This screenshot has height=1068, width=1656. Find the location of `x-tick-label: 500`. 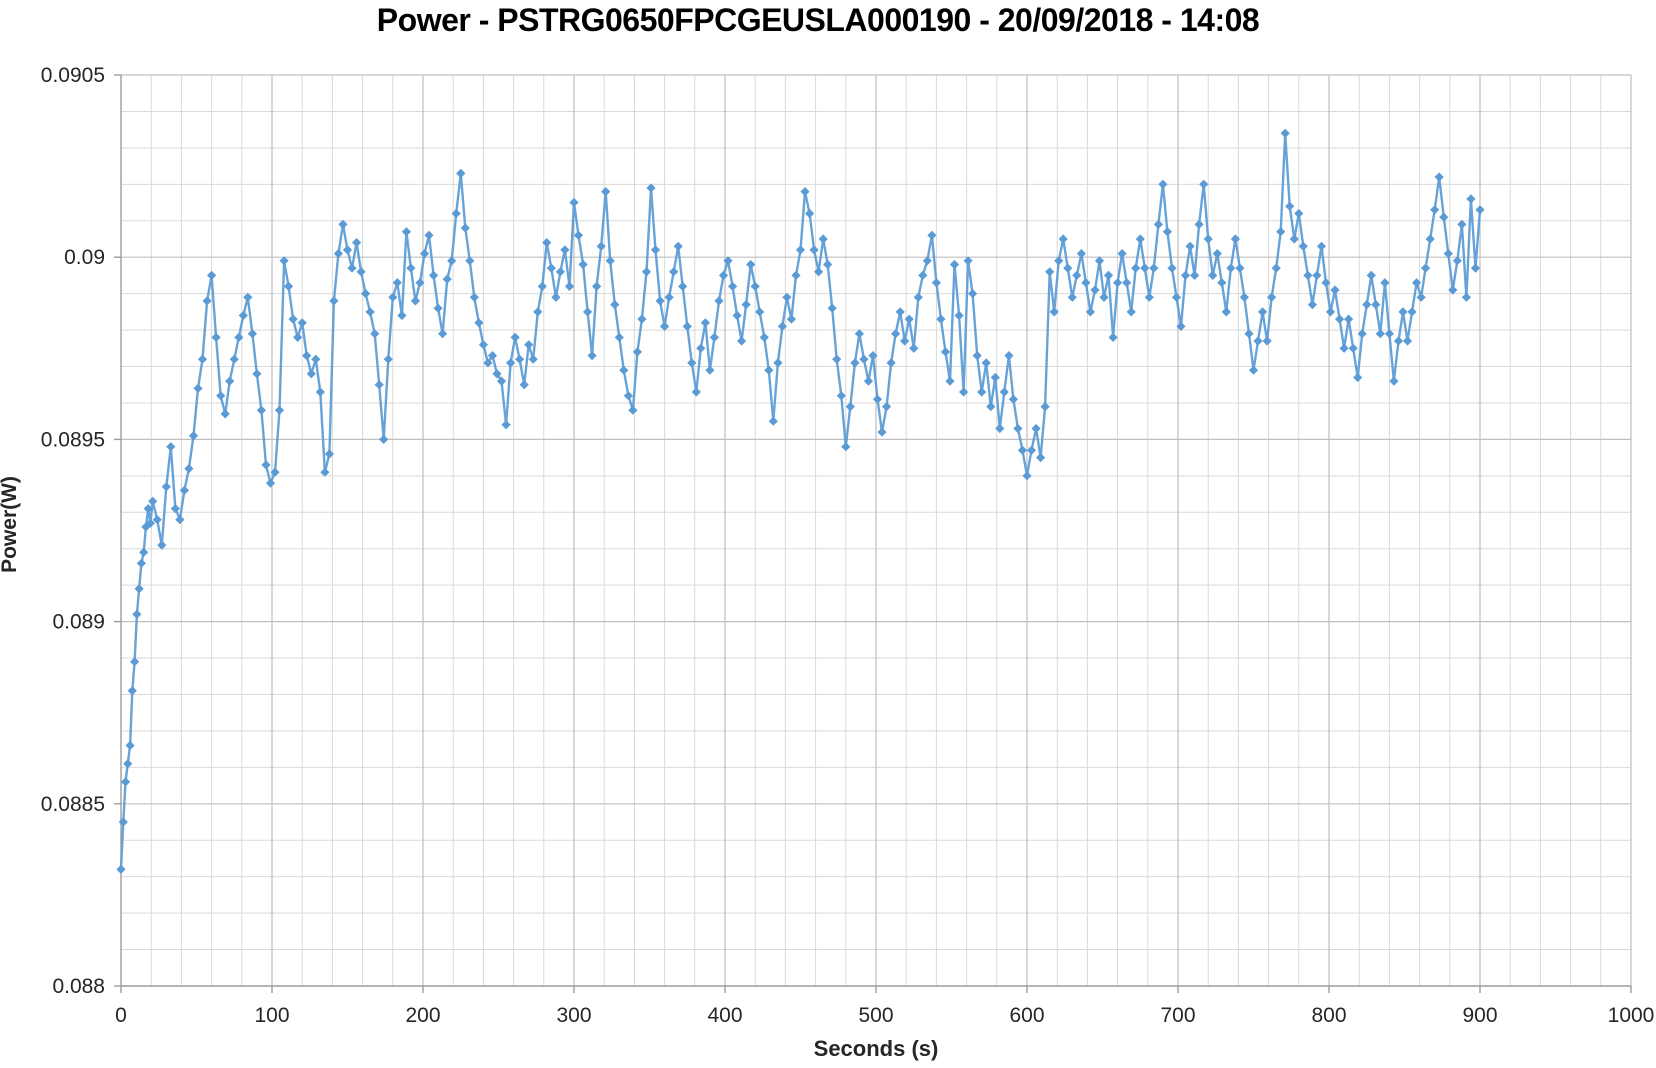

x-tick-label: 500 is located at coordinates (875, 1015).